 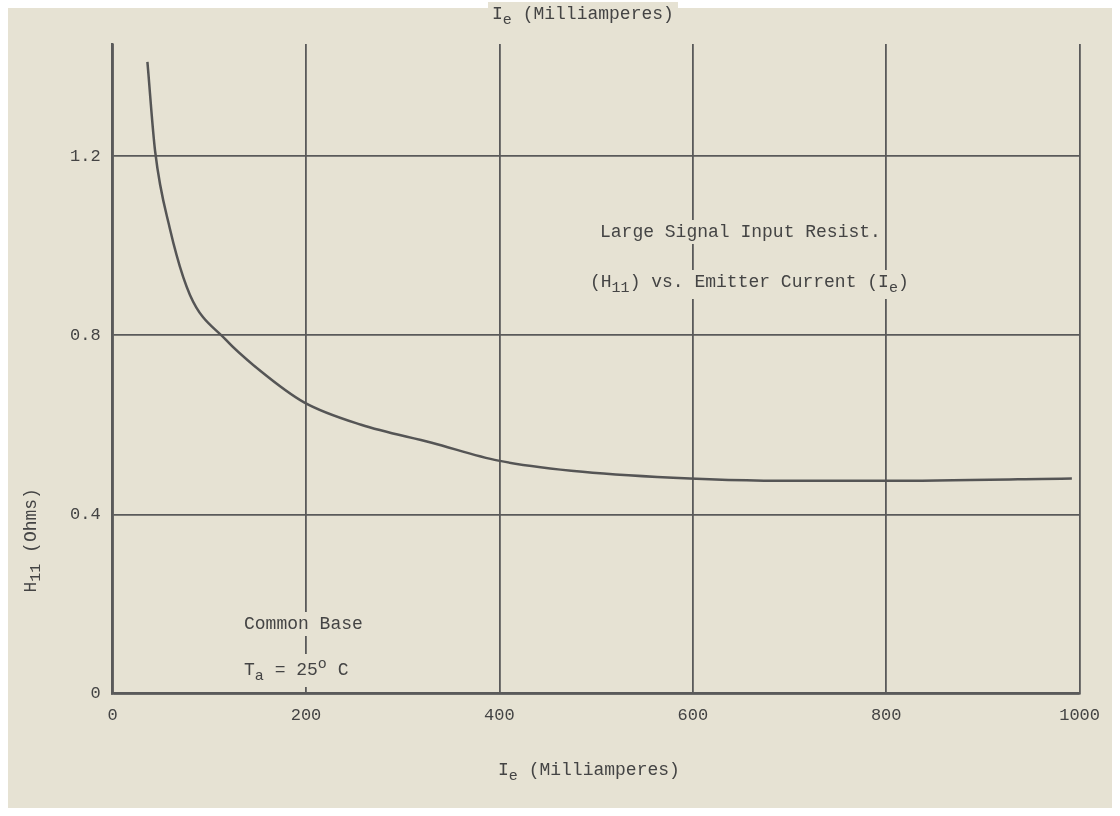 I want to click on text: I$_{e}$ (Milliamperes), so click(x=583, y=16).